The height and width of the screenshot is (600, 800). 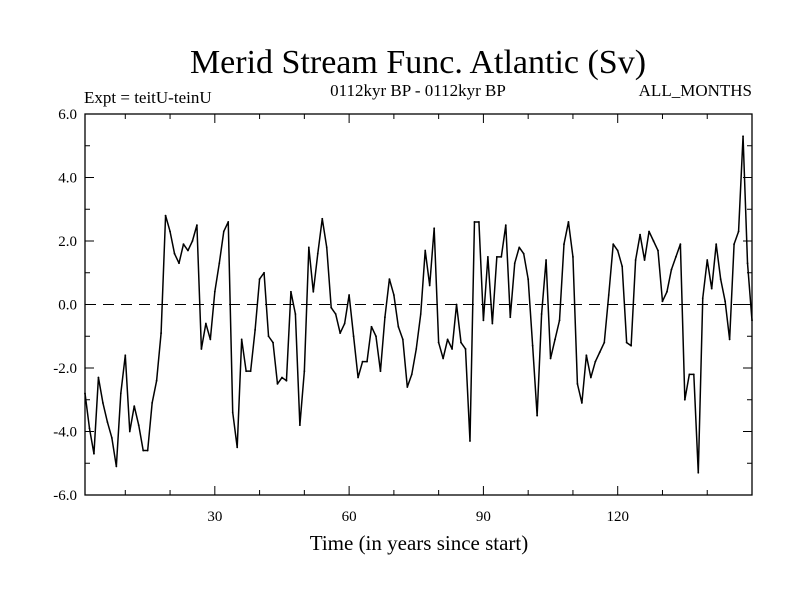 I want to click on y-tick-label: 4.0, so click(x=67, y=179).